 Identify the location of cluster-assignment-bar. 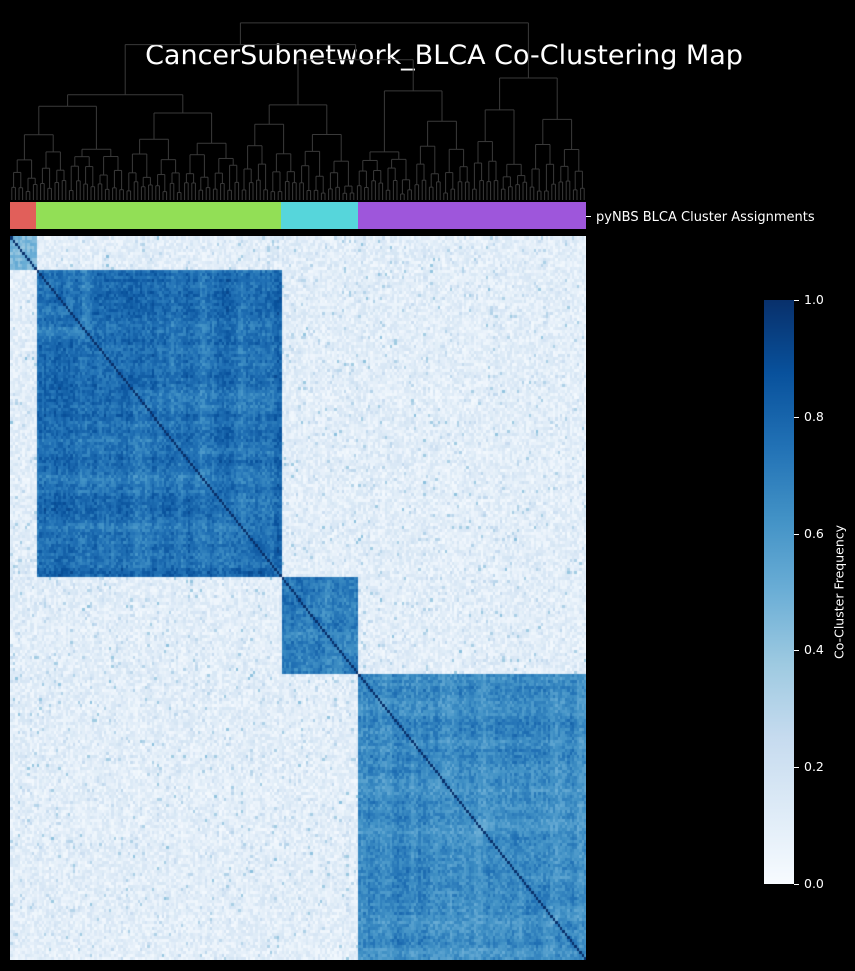
(298, 215).